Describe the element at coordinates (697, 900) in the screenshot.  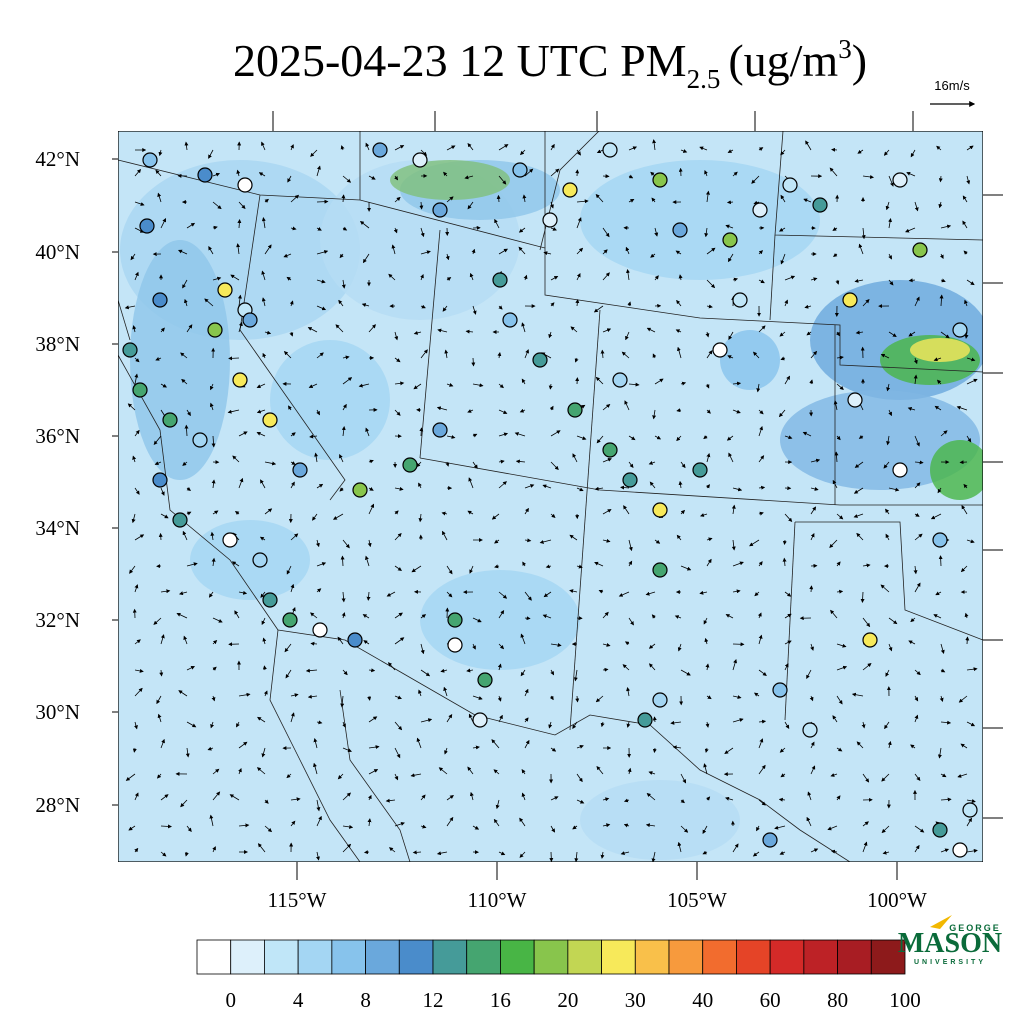
I see `lon-label: 105°W` at that location.